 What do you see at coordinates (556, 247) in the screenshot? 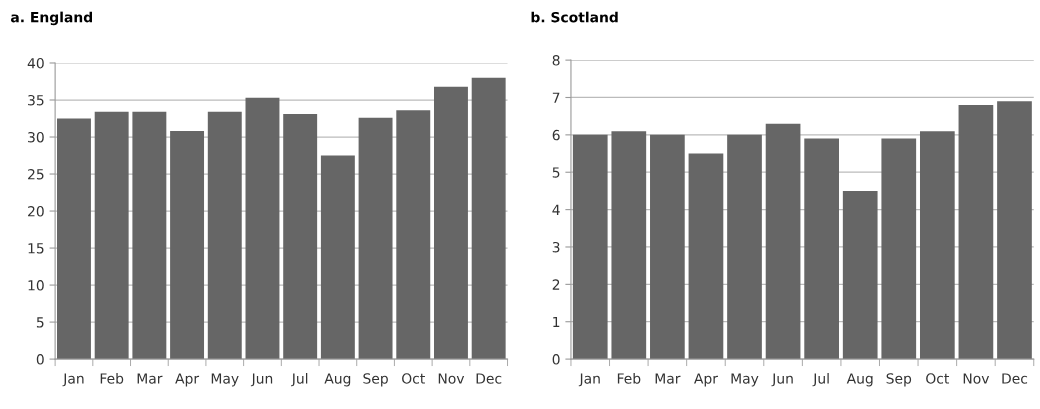
I see `y-tick-label: 3` at bounding box center [556, 247].